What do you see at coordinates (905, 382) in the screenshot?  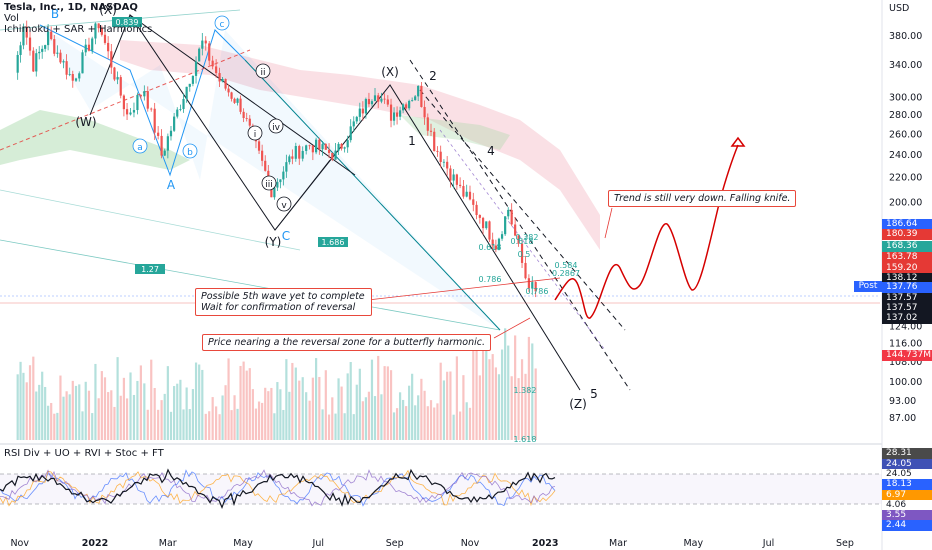 I see `price-tick-label: 100.00` at bounding box center [905, 382].